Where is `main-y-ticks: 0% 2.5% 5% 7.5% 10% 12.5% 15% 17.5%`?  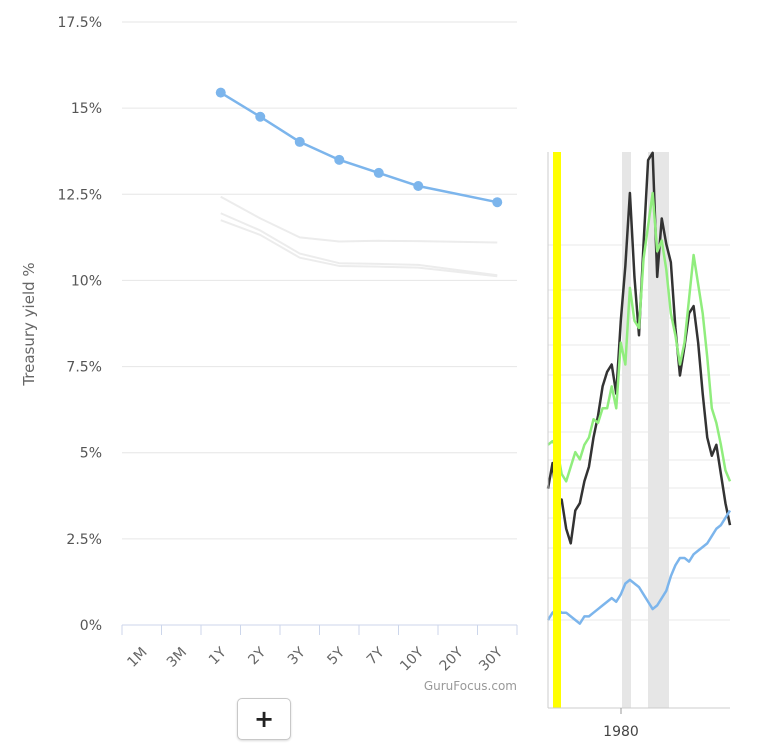 main-y-ticks: 0% 2.5% 5% 7.5% 10% 12.5% 15% 17.5% is located at coordinates (80, 324).